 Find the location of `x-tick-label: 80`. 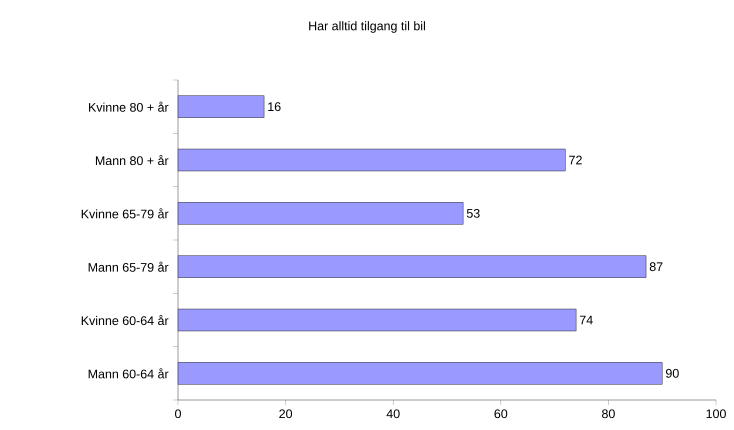

x-tick-label: 80 is located at coordinates (608, 413).